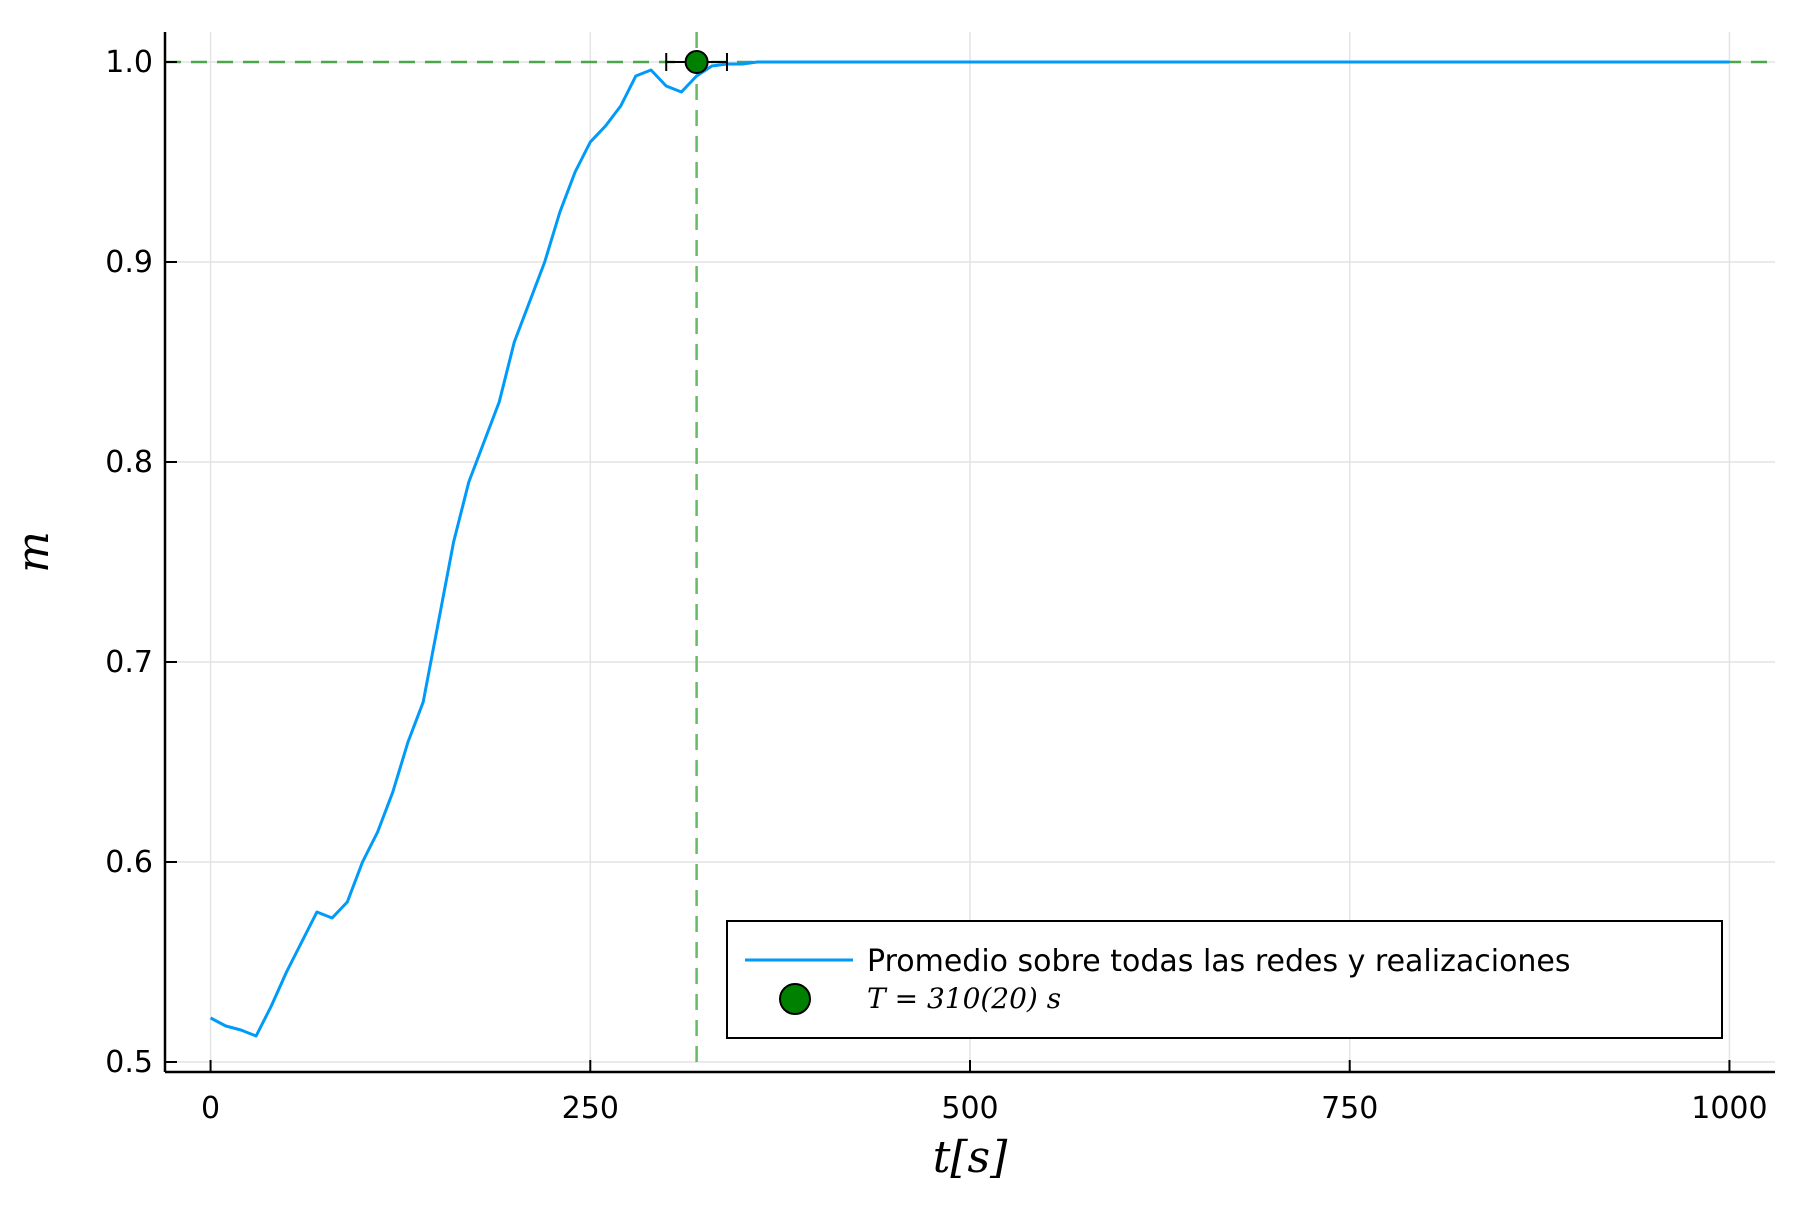  I want to click on y-tick-label: 0.9, so click(129, 262).